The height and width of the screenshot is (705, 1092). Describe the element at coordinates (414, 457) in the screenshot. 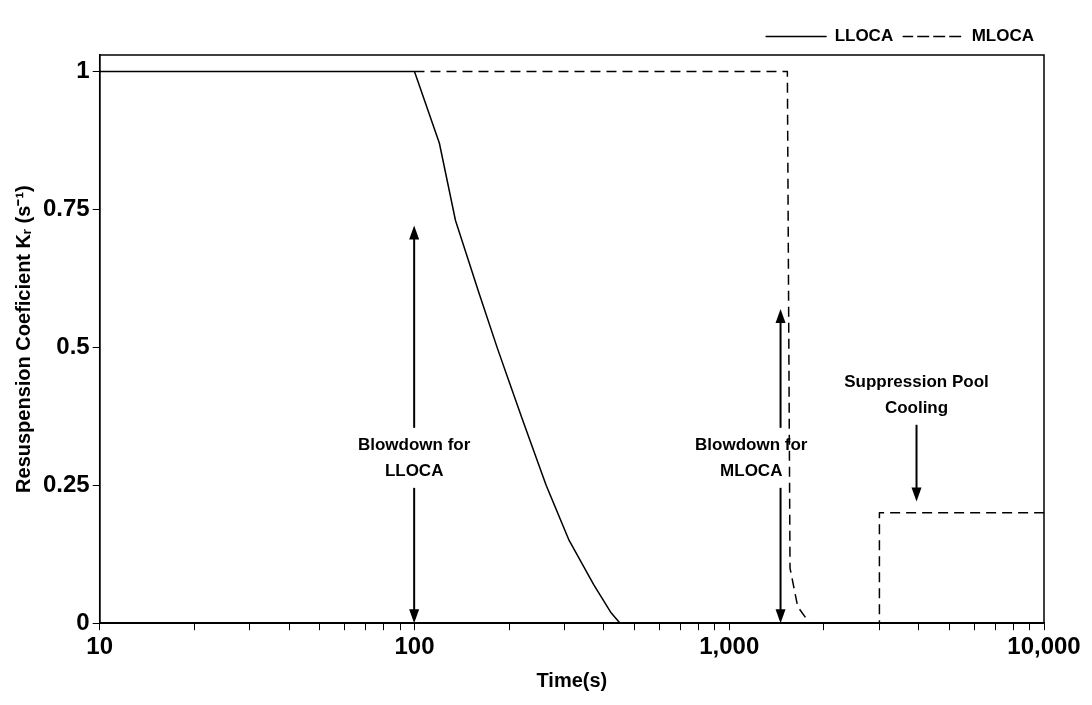

I see `annotation: Blowdown for LLOCA` at that location.